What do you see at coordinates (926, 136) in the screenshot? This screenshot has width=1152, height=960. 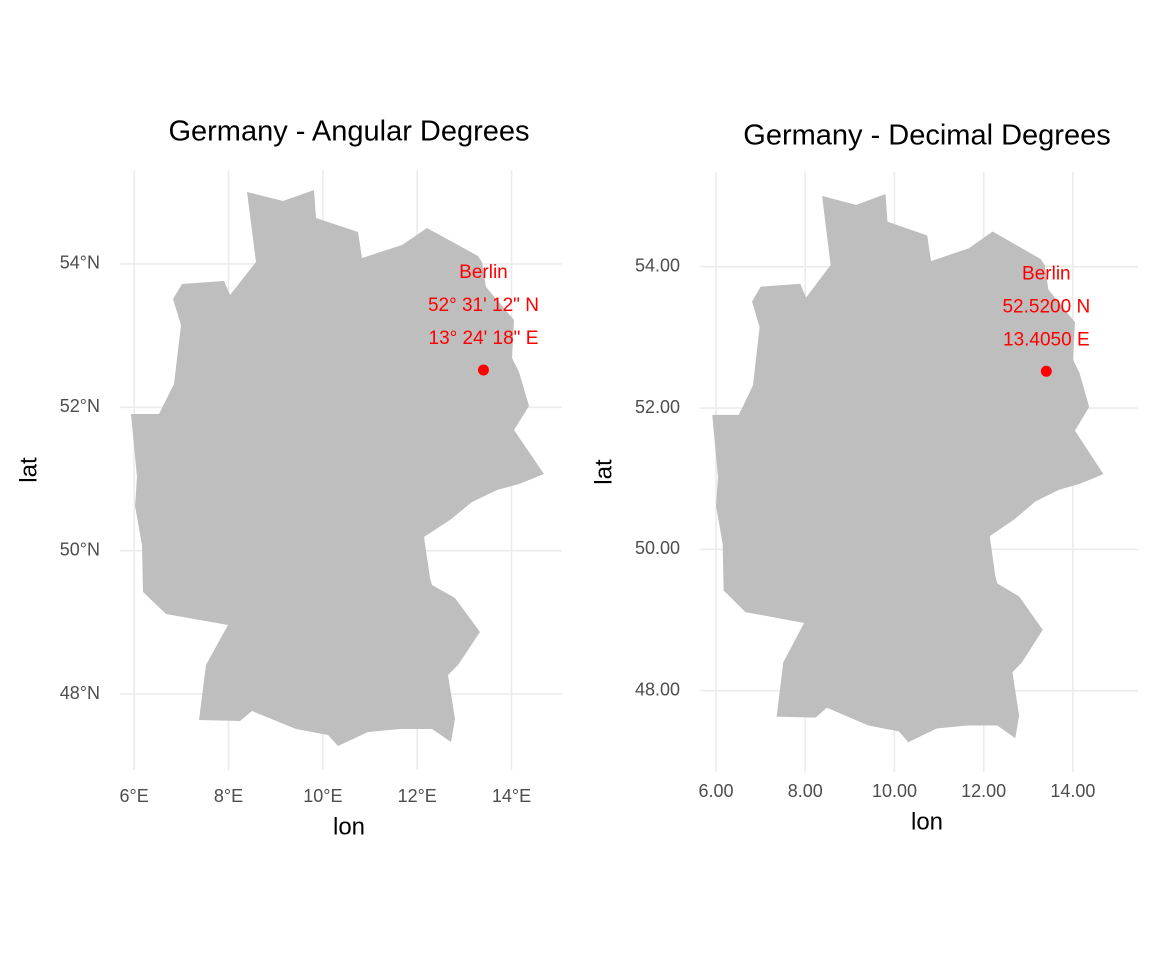 I see `chart-title: Germany - Decimal Degrees` at bounding box center [926, 136].